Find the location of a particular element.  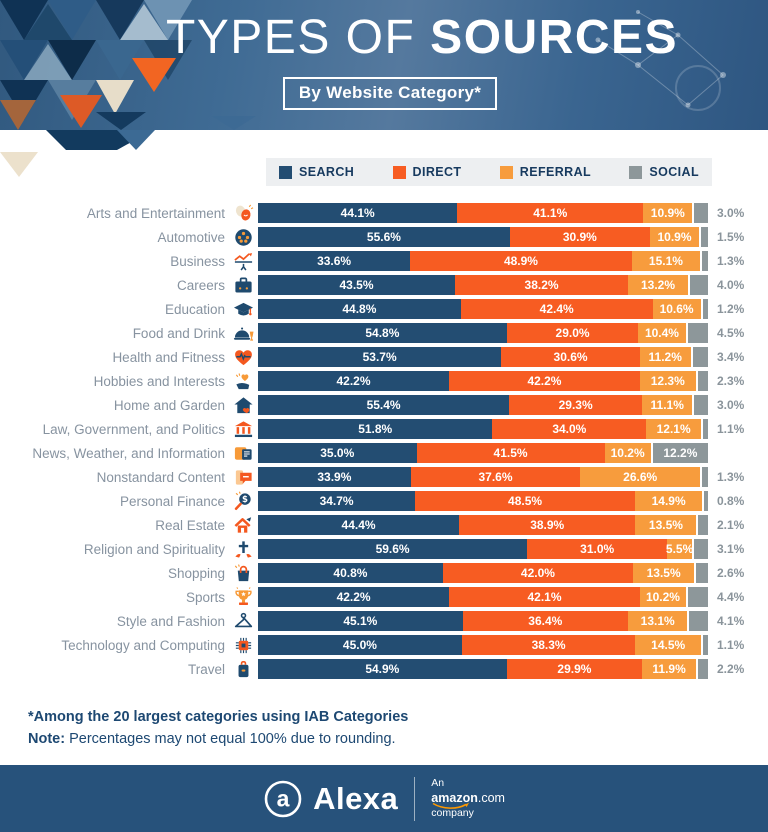

stacked-bar: 42.2% 42.2% 12.3% is located at coordinates (483, 381).